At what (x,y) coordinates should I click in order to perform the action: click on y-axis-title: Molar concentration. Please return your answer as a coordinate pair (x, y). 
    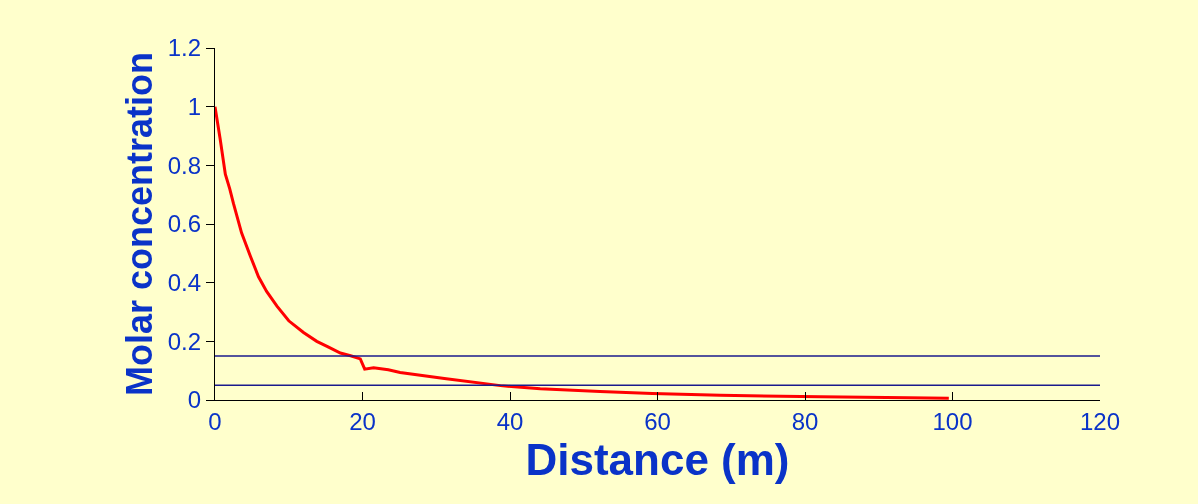
    Looking at the image, I should click on (139, 224).